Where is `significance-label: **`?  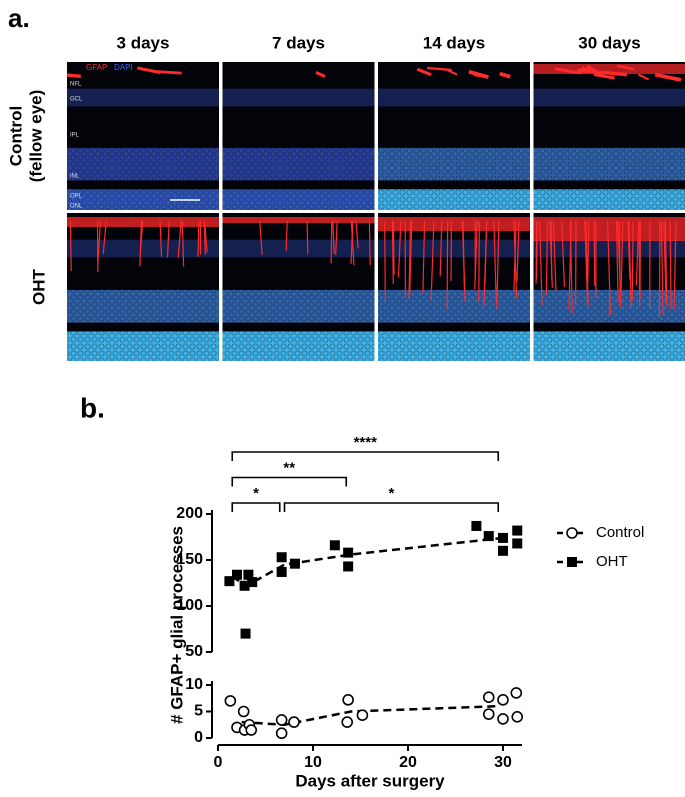 significance-label: ** is located at coordinates (289, 467).